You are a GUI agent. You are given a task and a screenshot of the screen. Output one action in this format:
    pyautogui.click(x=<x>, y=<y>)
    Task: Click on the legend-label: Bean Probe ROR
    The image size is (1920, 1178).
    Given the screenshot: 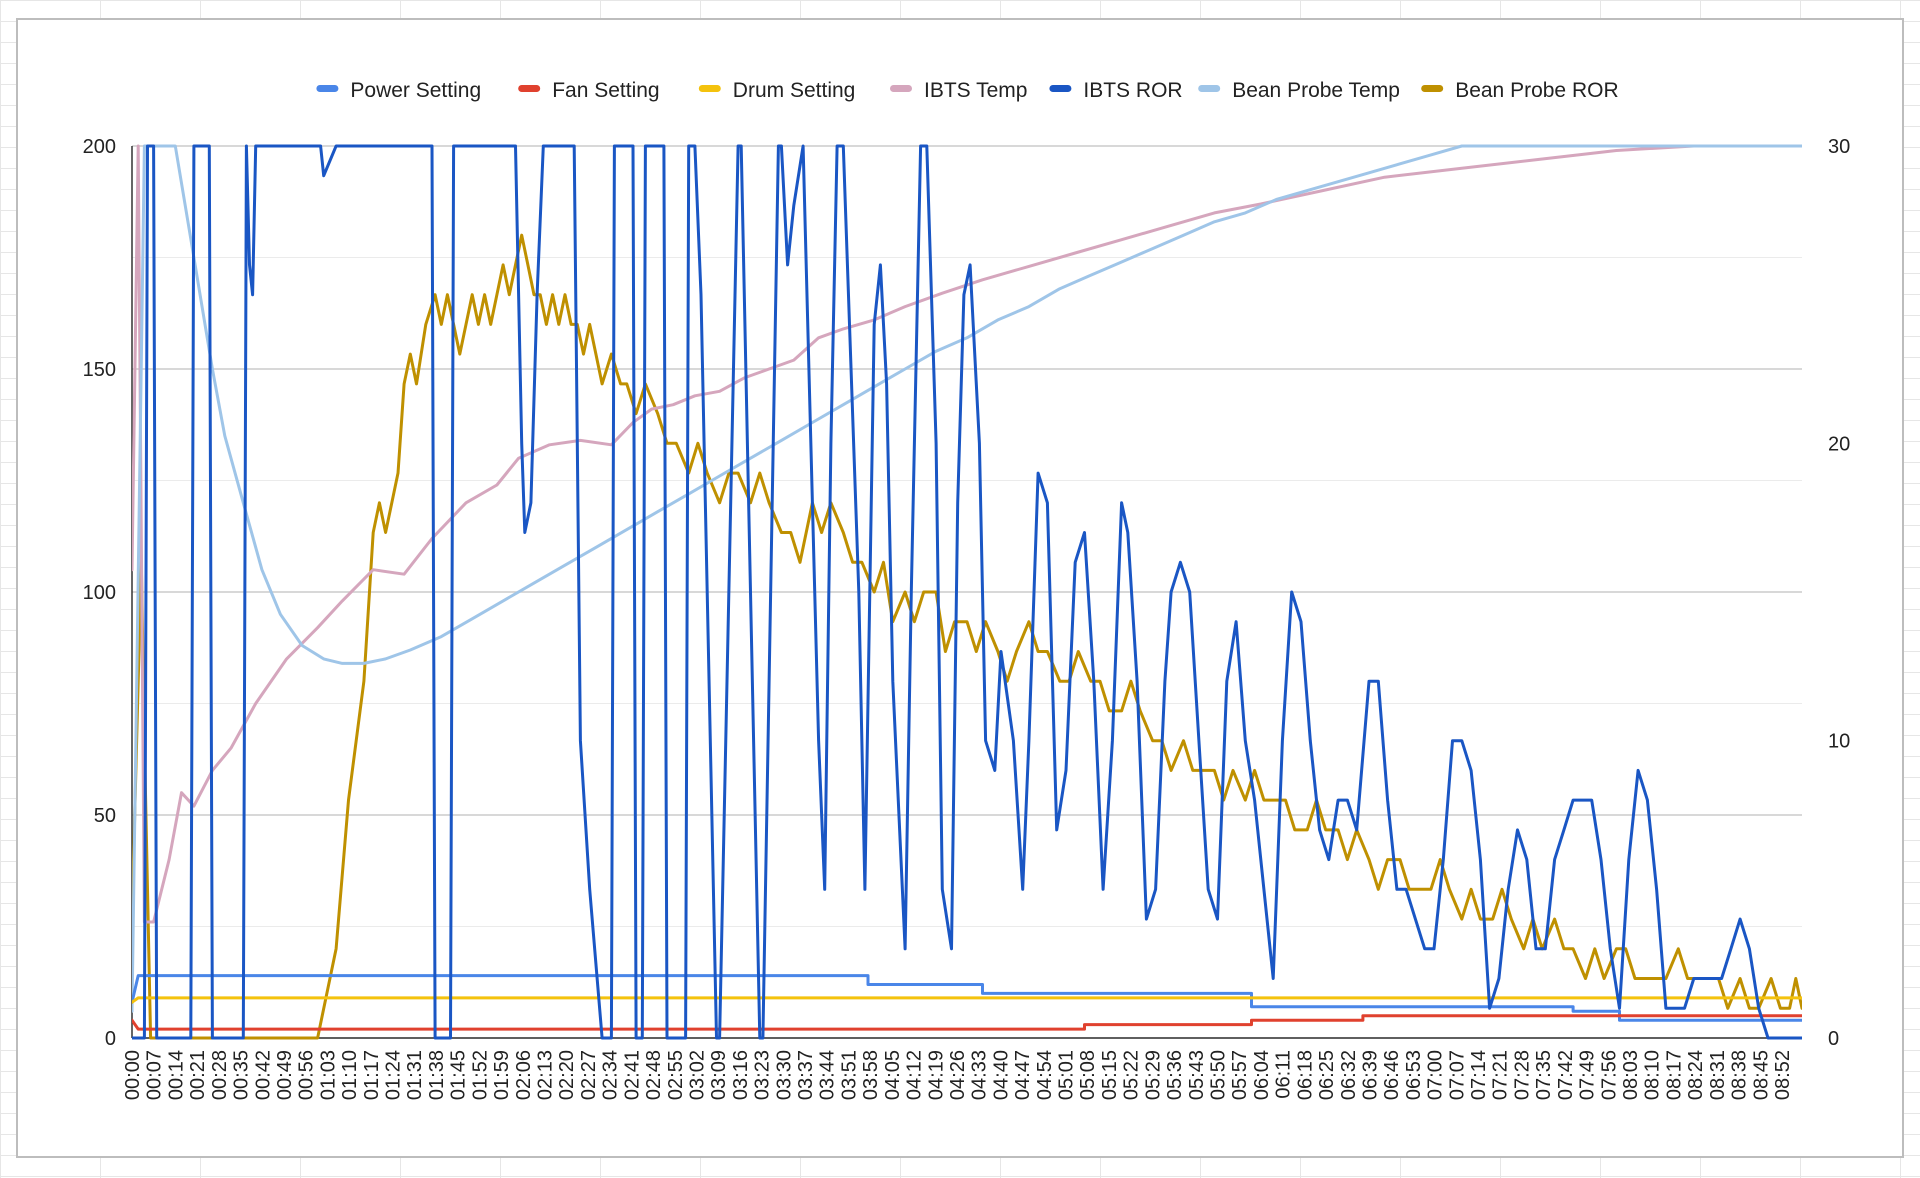 What is the action you would take?
    pyautogui.click(x=1536, y=90)
    